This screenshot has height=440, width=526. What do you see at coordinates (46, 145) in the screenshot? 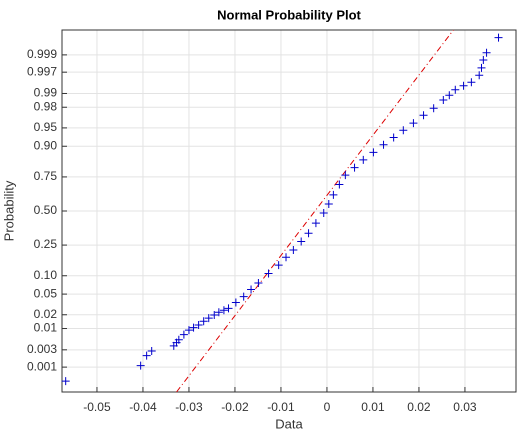
I see `y-tick-label: 0.90` at bounding box center [46, 145].